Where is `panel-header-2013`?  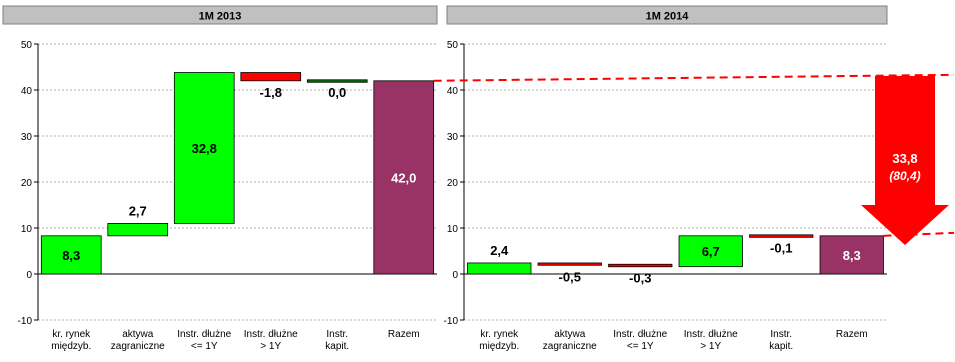
panel-header-2013 is located at coordinates (220, 15).